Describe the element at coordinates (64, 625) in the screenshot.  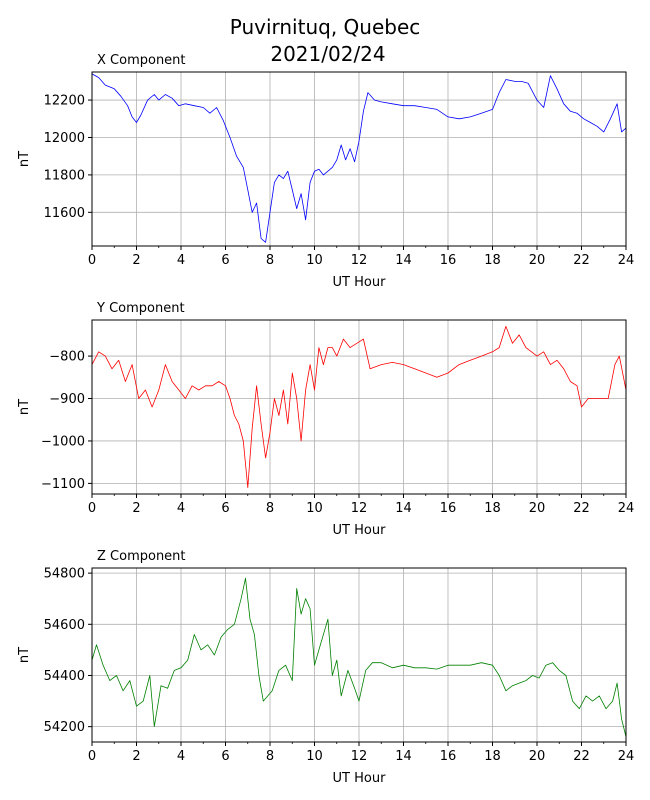
I see `y-tick-label: 54600` at that location.